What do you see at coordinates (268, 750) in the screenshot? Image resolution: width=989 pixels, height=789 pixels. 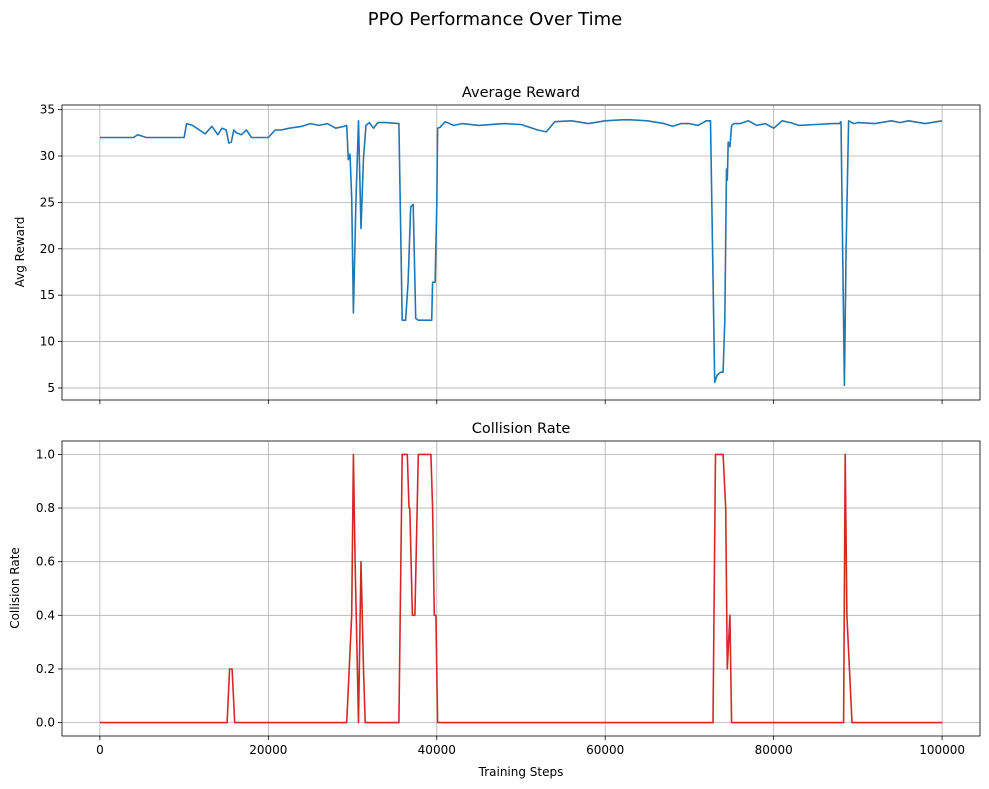 I see `collision-x-tick-label: 20000` at bounding box center [268, 750].